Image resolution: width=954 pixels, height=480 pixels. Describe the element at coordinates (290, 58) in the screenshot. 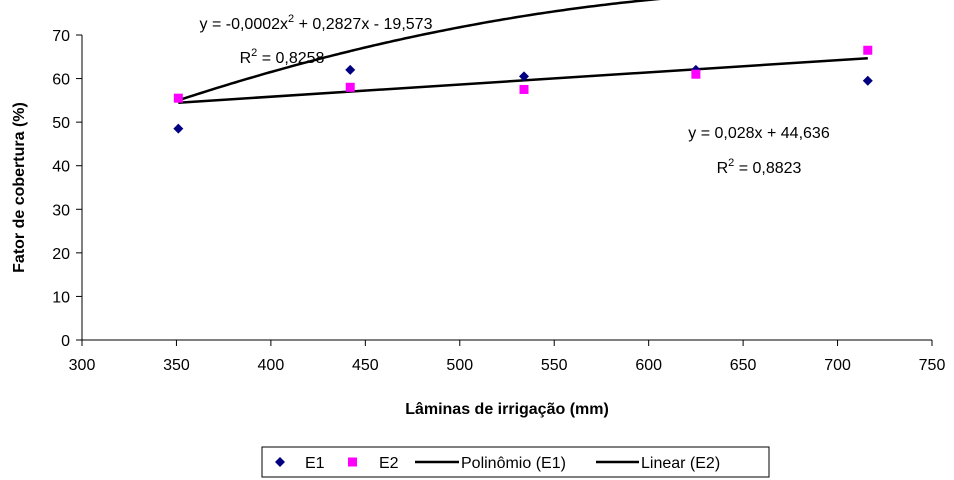

I see `polynomial-r2-label-suffix: = 0,8258` at that location.